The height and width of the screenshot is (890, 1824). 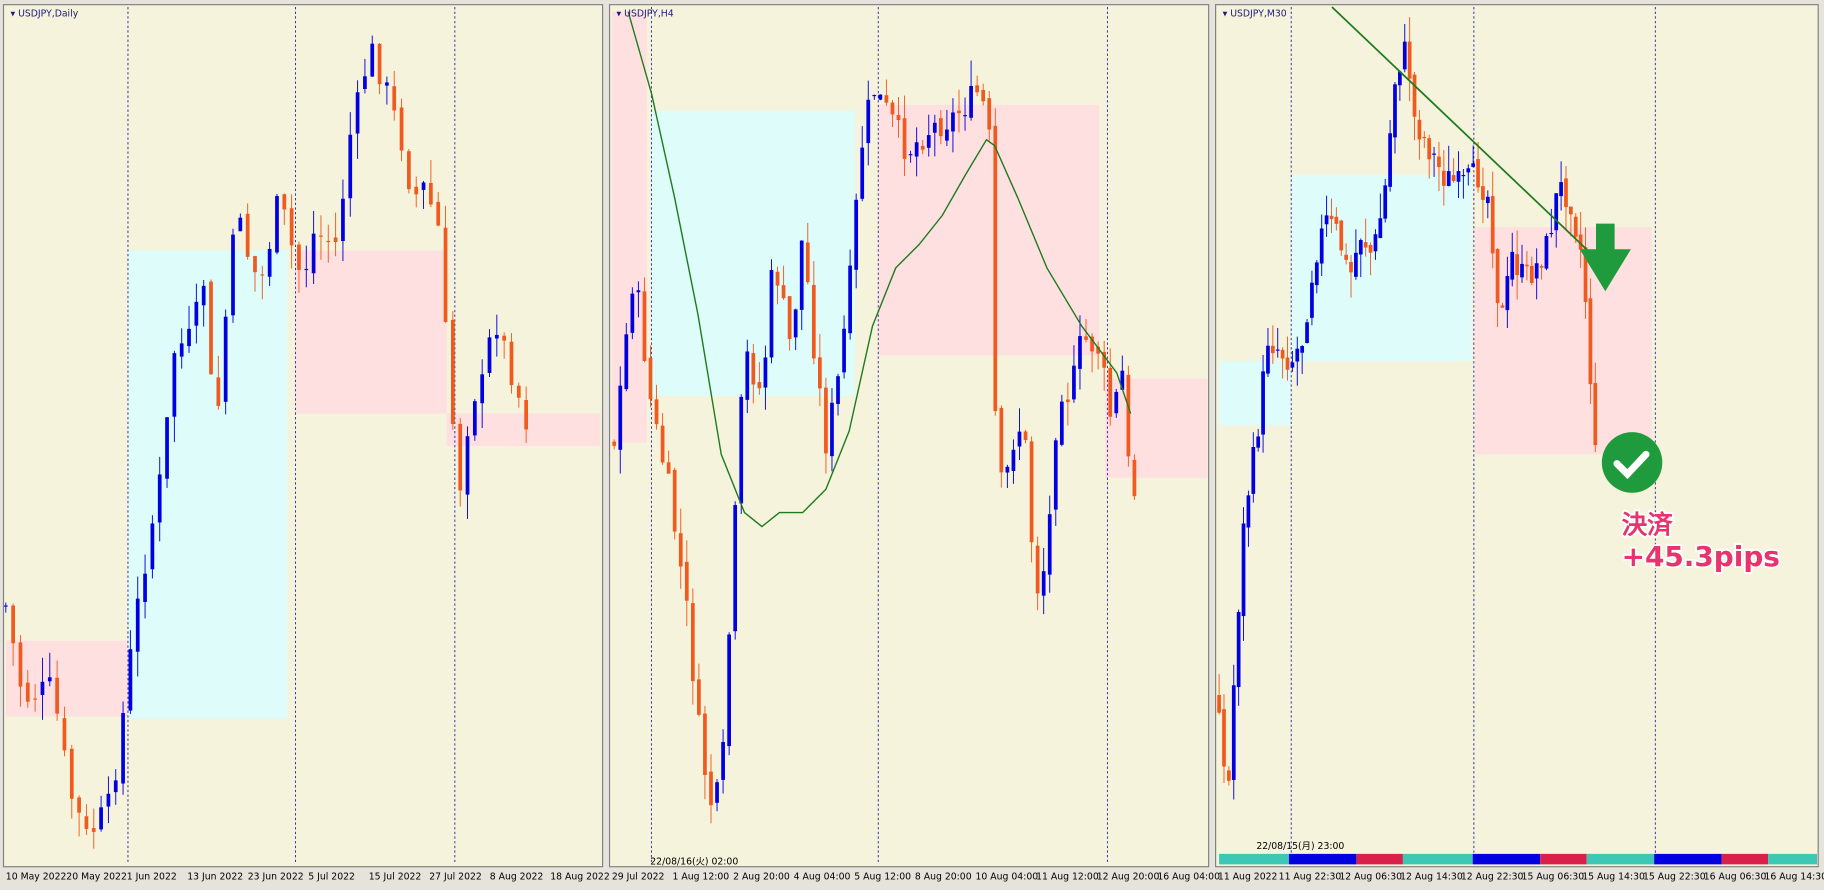 I want to click on x-axis-label: 11 Aug 22:30, so click(x=1310, y=877).